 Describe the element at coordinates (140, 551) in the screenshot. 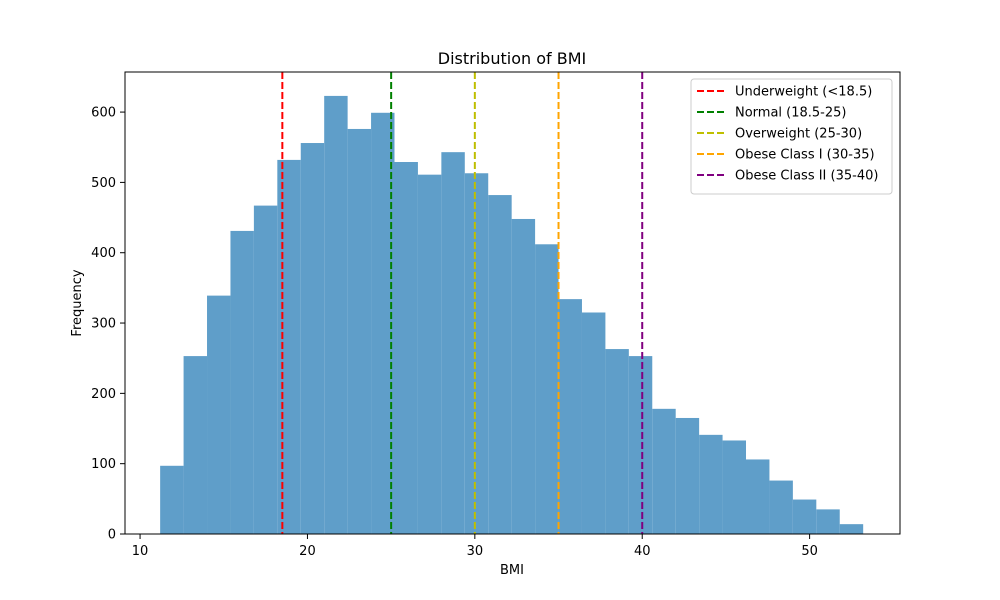

I see `x-tick-label-0: 10` at that location.